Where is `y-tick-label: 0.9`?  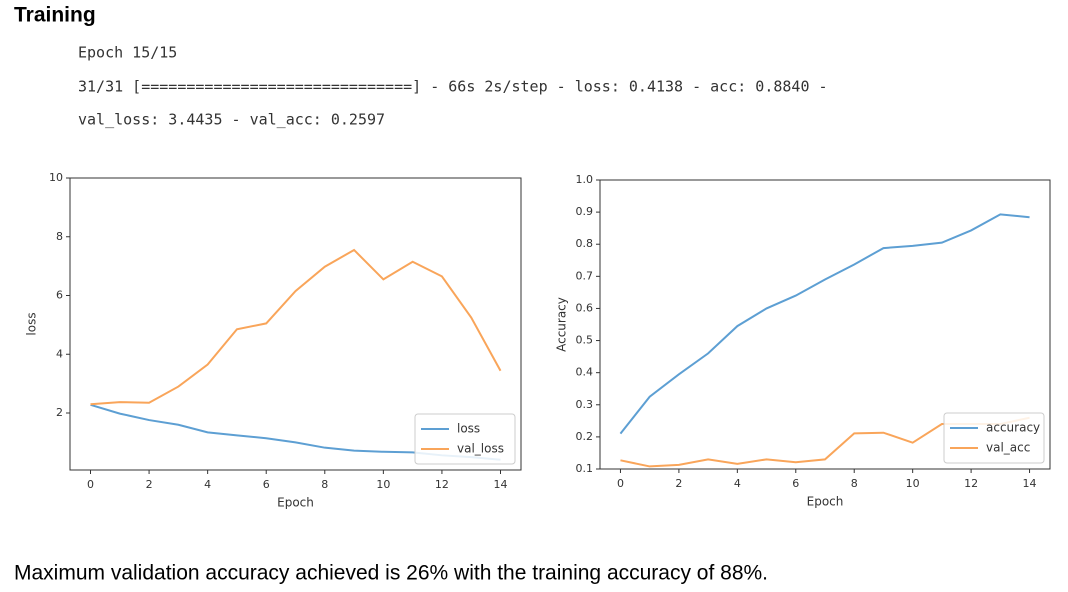
y-tick-label: 0.9 is located at coordinates (585, 211).